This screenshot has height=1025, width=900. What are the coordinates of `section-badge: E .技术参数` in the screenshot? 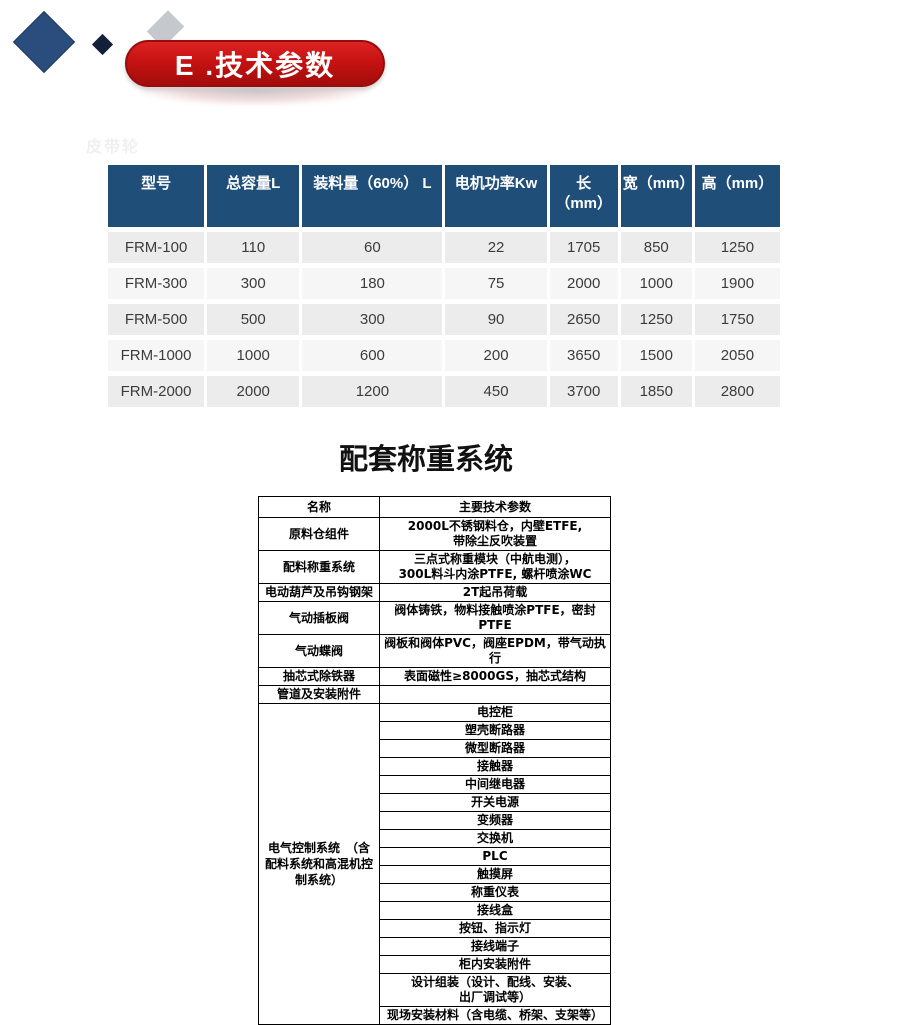 It's located at (255, 63).